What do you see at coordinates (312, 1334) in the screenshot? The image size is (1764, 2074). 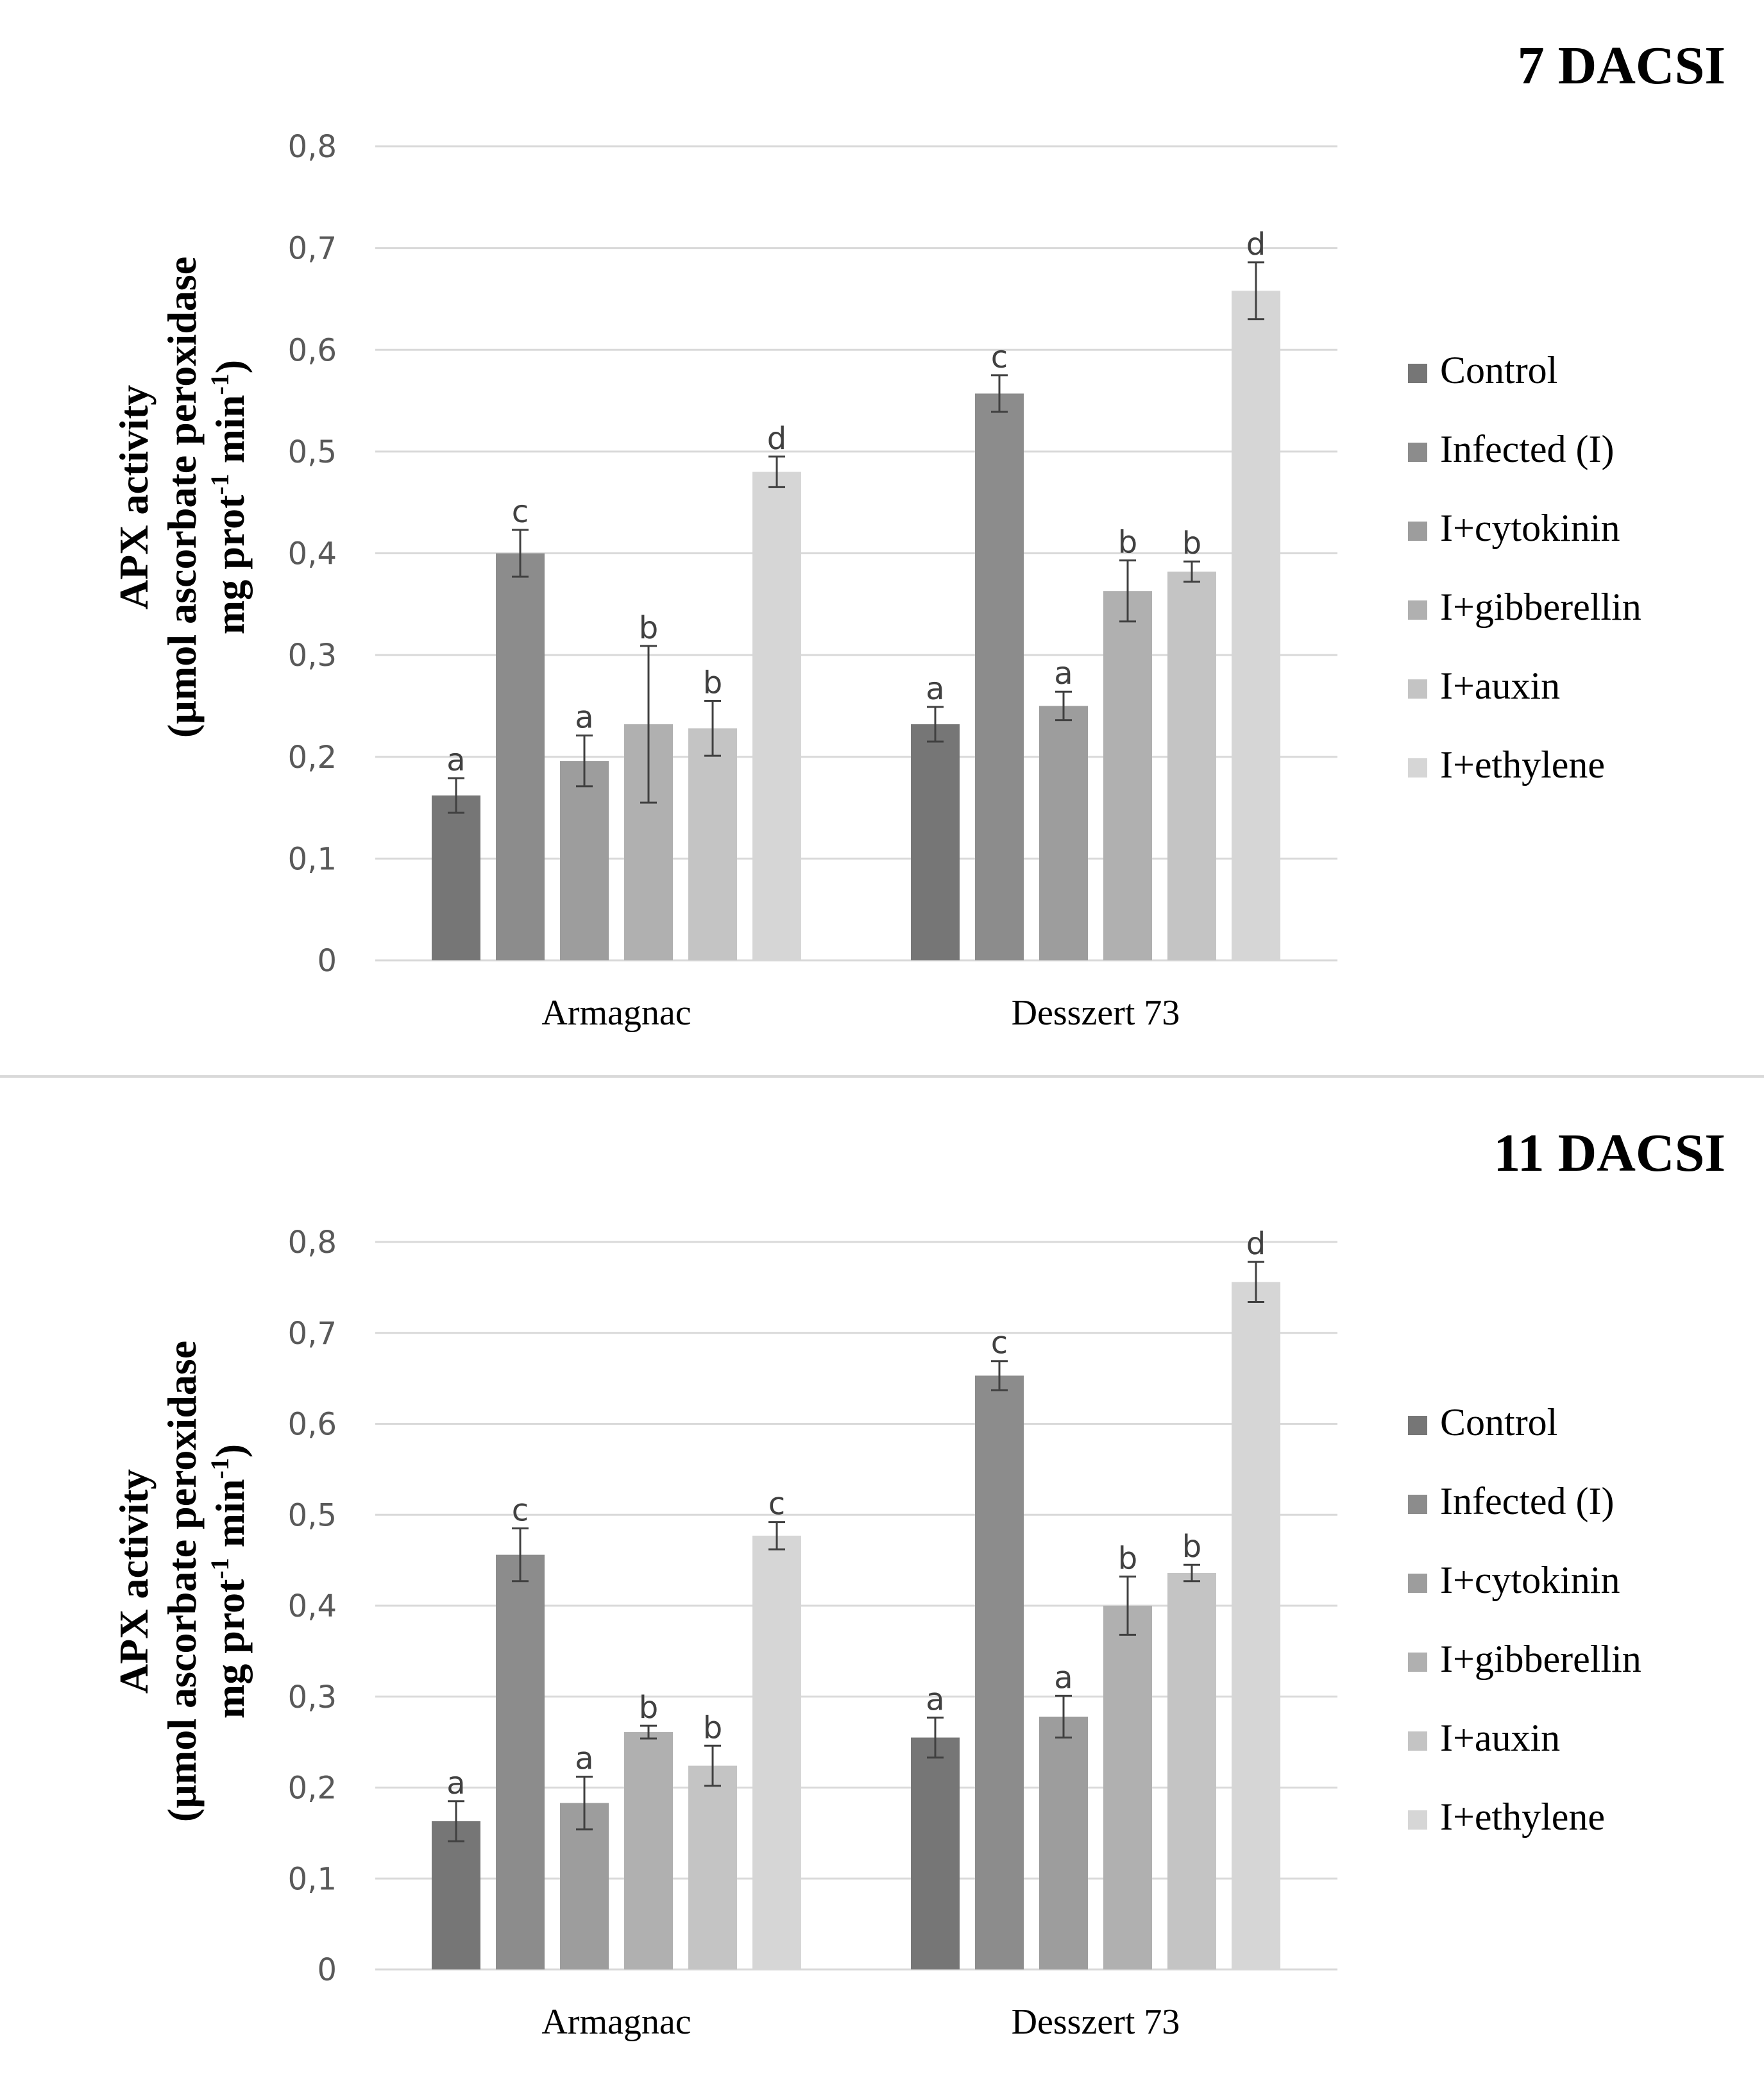 I see `y-tick-label: 0,7` at bounding box center [312, 1334].